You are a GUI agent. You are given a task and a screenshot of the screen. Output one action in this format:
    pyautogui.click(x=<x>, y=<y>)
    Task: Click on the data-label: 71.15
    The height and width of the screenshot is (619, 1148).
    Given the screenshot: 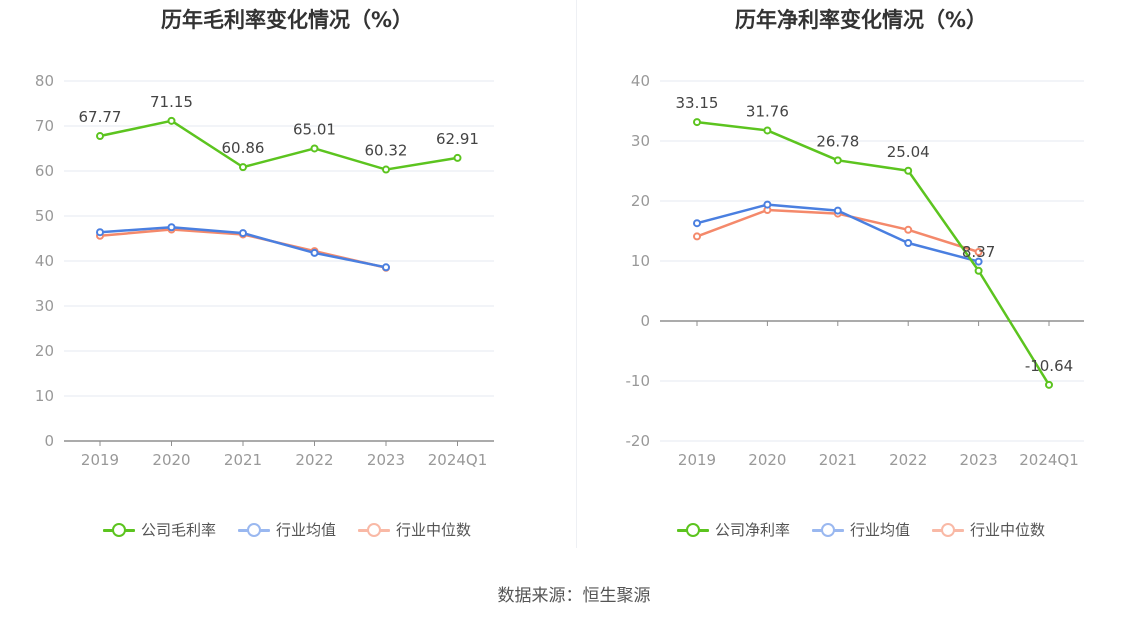 What is the action you would take?
    pyautogui.click(x=171, y=102)
    